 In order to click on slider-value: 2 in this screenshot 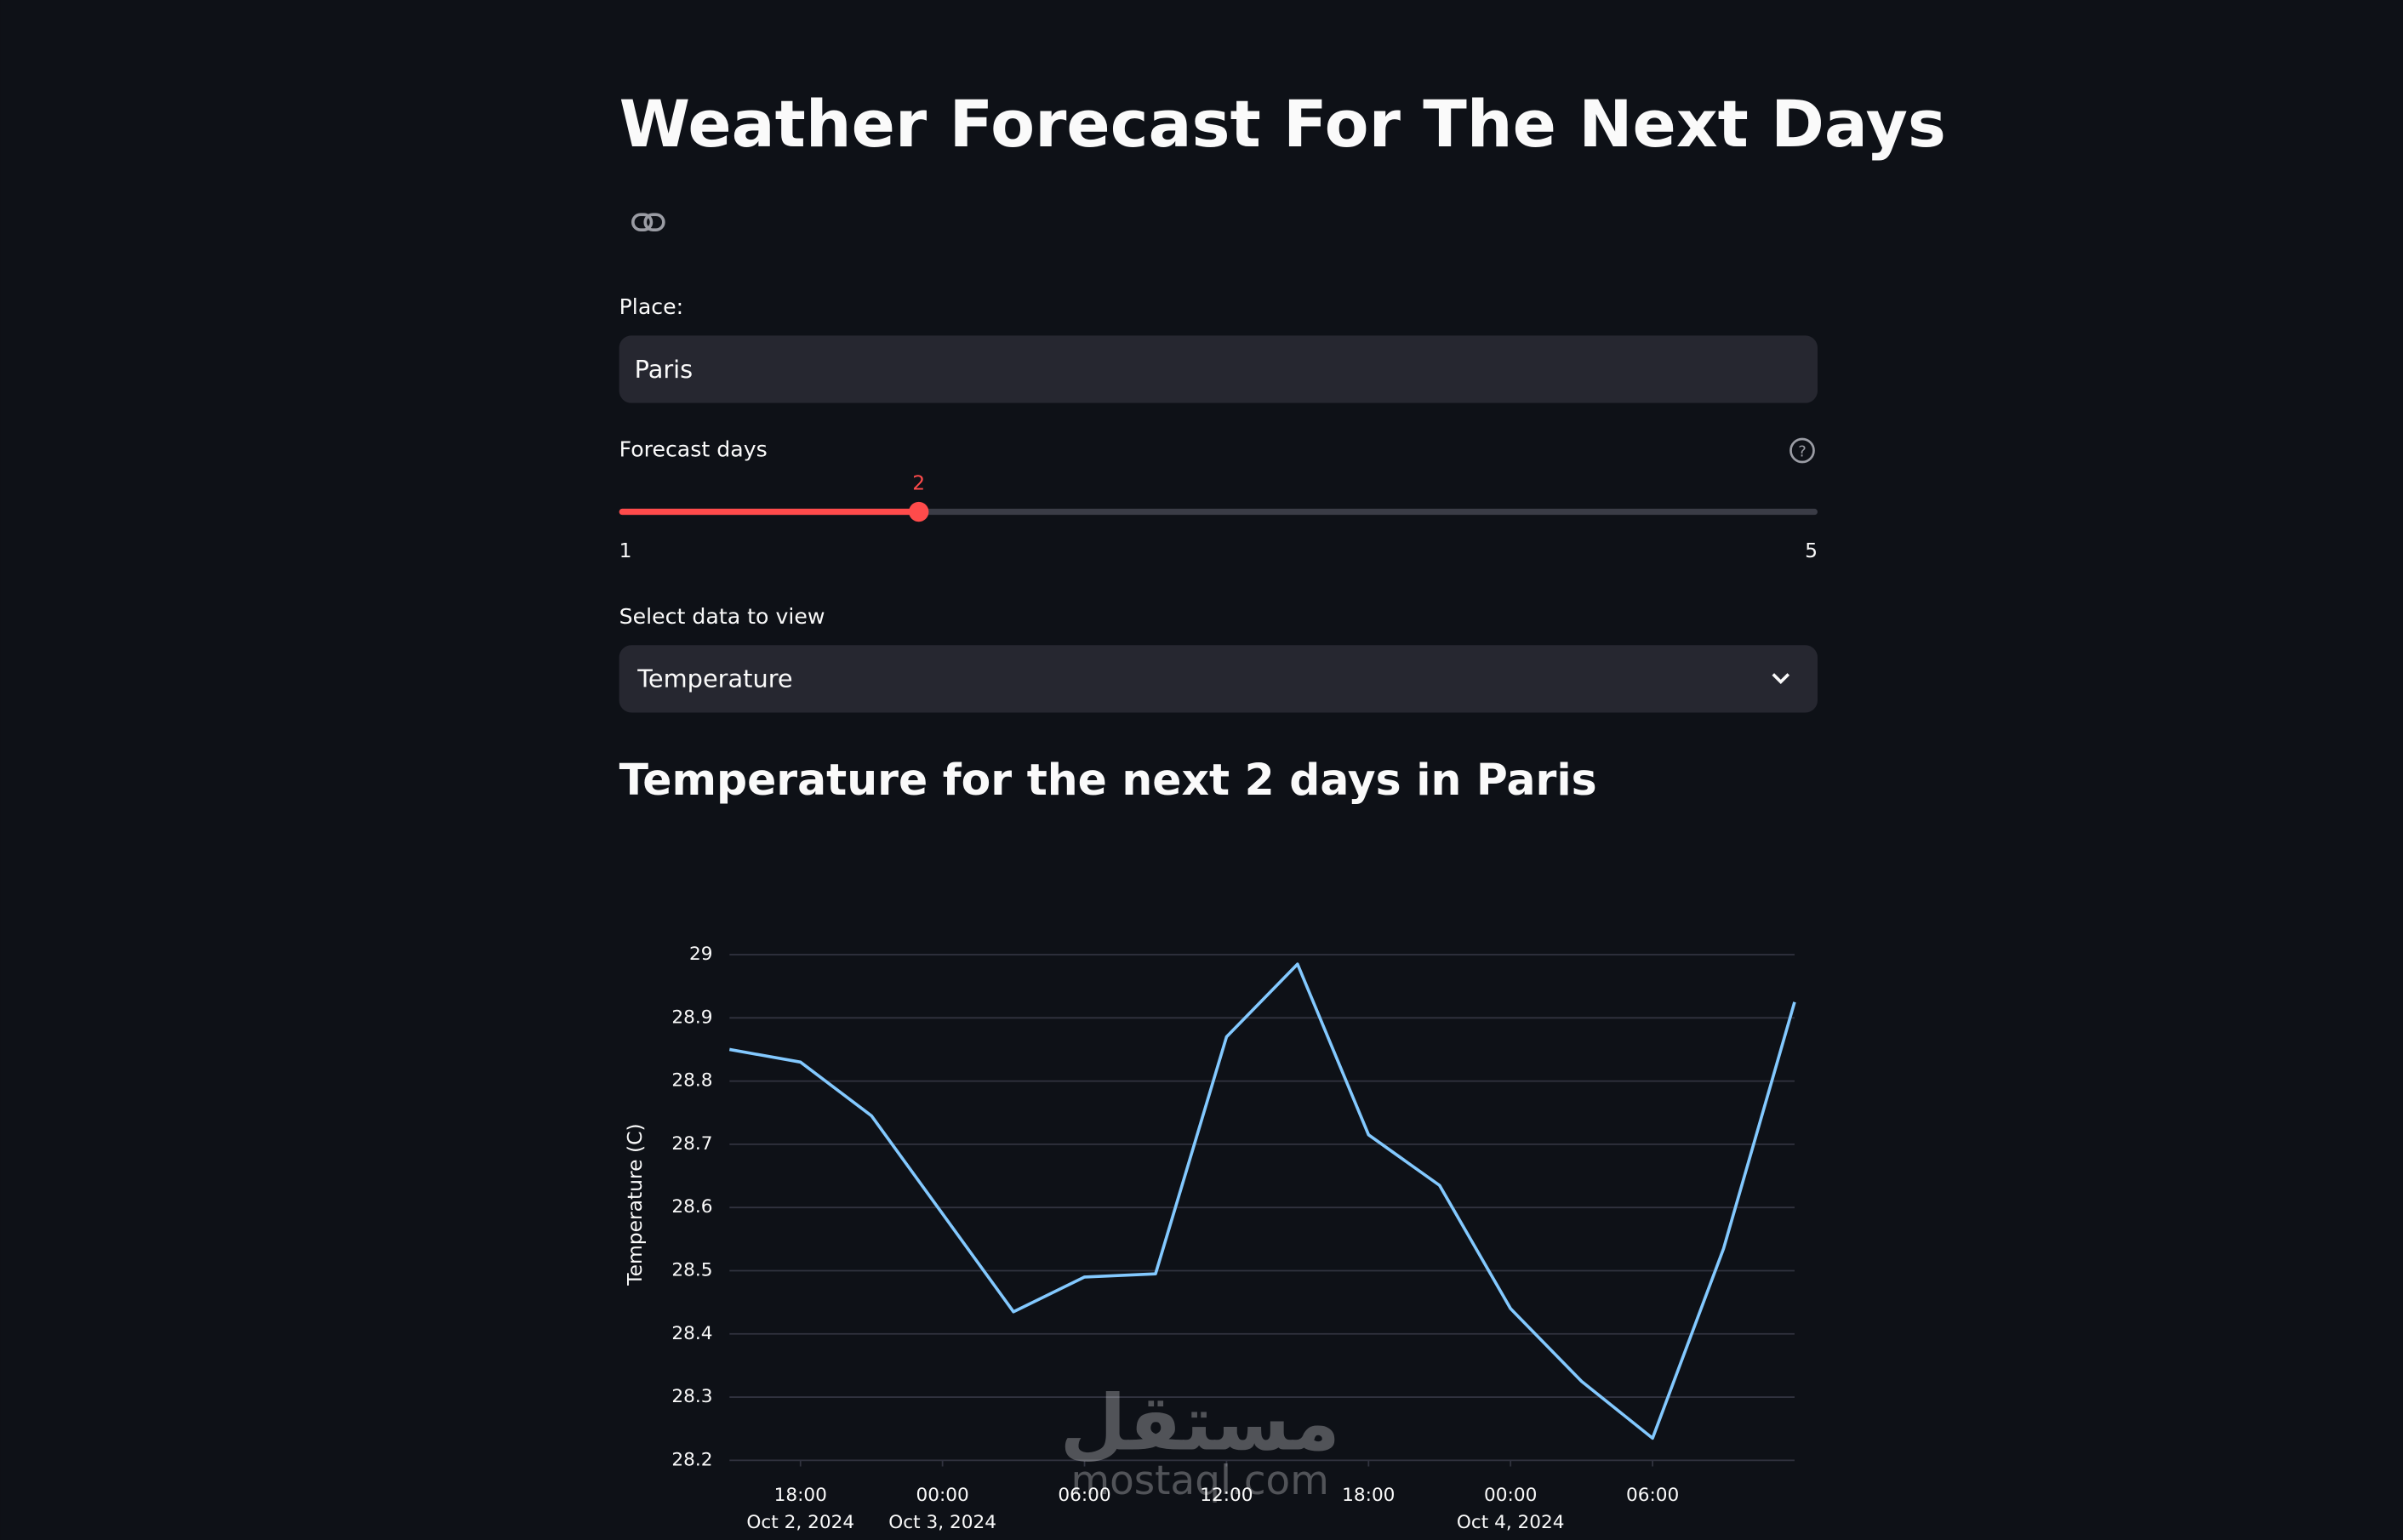, I will do `click(918, 483)`.